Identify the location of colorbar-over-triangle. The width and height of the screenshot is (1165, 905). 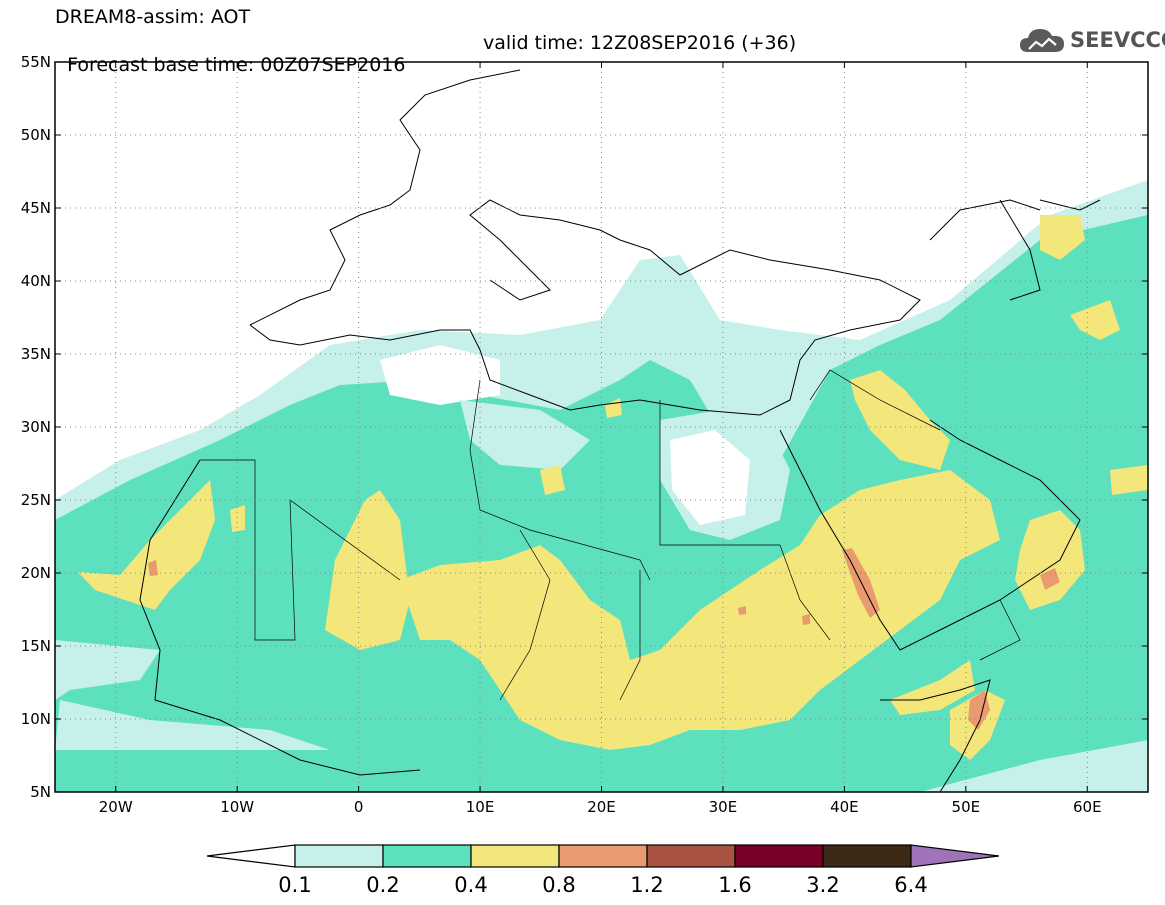
(955, 856).